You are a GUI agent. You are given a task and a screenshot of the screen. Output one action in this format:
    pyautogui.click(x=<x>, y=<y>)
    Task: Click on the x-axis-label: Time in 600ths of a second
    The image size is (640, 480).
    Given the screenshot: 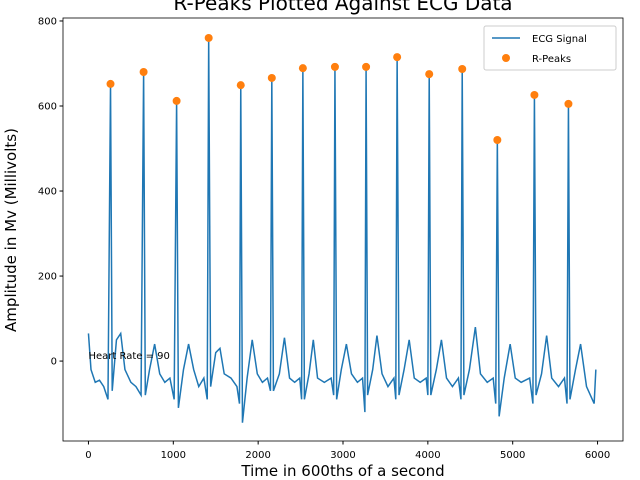 What is the action you would take?
    pyautogui.click(x=342, y=471)
    